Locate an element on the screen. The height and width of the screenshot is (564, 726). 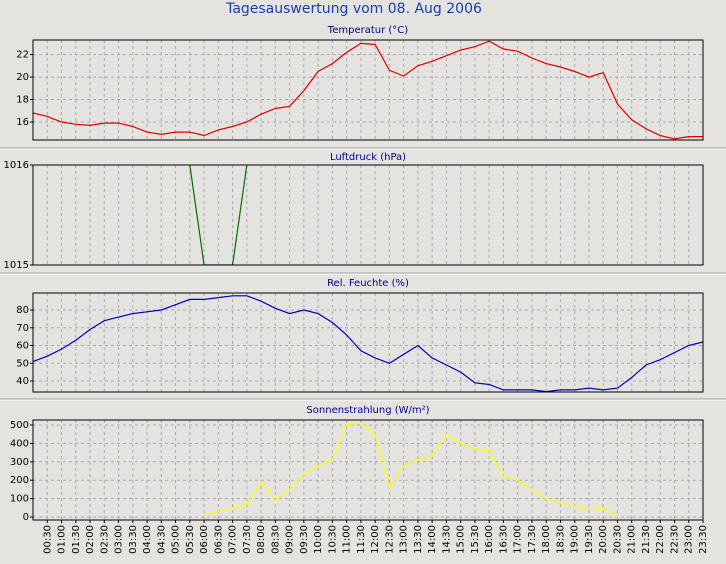
y-tick-label: 0 is located at coordinates (26, 517).